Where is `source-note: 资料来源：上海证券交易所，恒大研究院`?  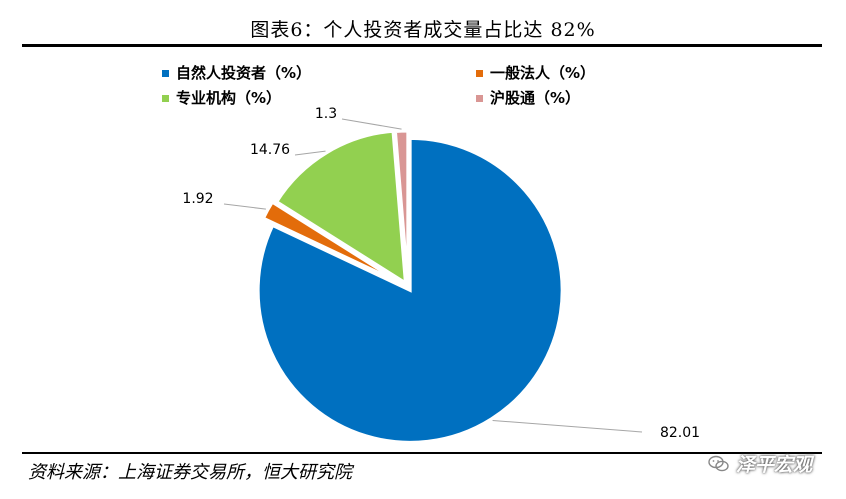 source-note: 资料来源：上海证券交易所，恒大研究院 is located at coordinates (190, 472).